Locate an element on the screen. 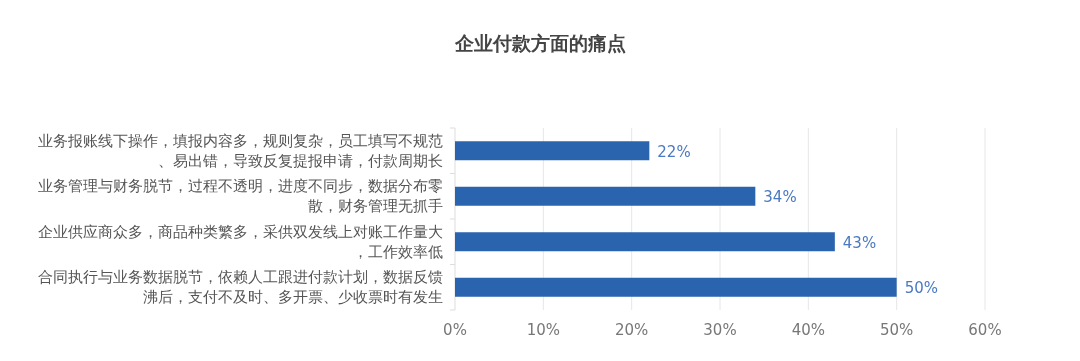 This screenshot has height=361, width=1080. x-tick-label: 40% is located at coordinates (808, 330).